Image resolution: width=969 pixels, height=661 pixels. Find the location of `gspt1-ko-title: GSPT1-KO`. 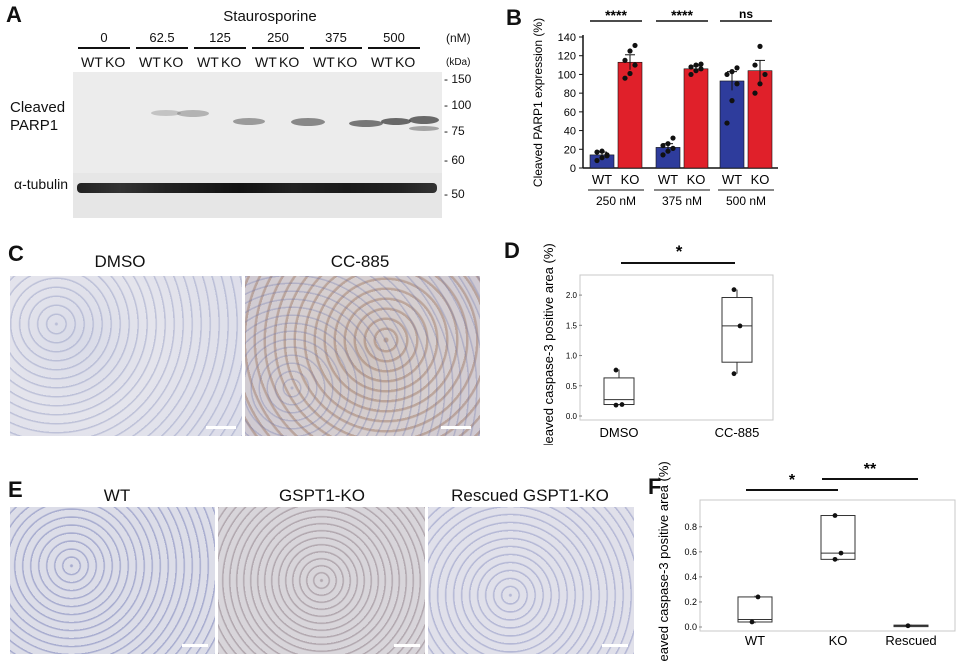

gspt1-ko-title: GSPT1-KO is located at coordinates (322, 495).